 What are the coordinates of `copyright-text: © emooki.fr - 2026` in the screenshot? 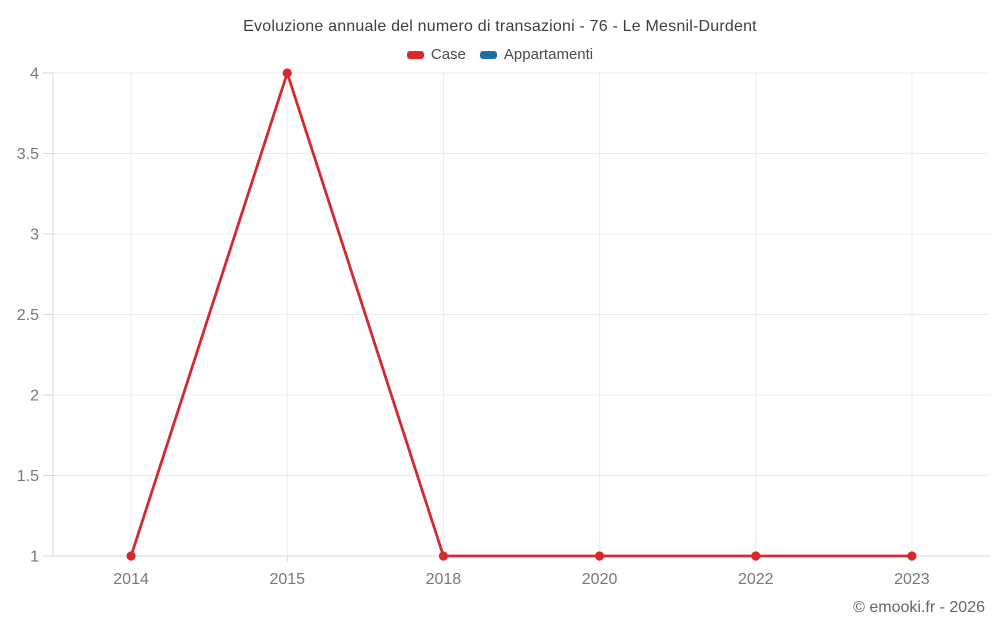 It's located at (919, 607).